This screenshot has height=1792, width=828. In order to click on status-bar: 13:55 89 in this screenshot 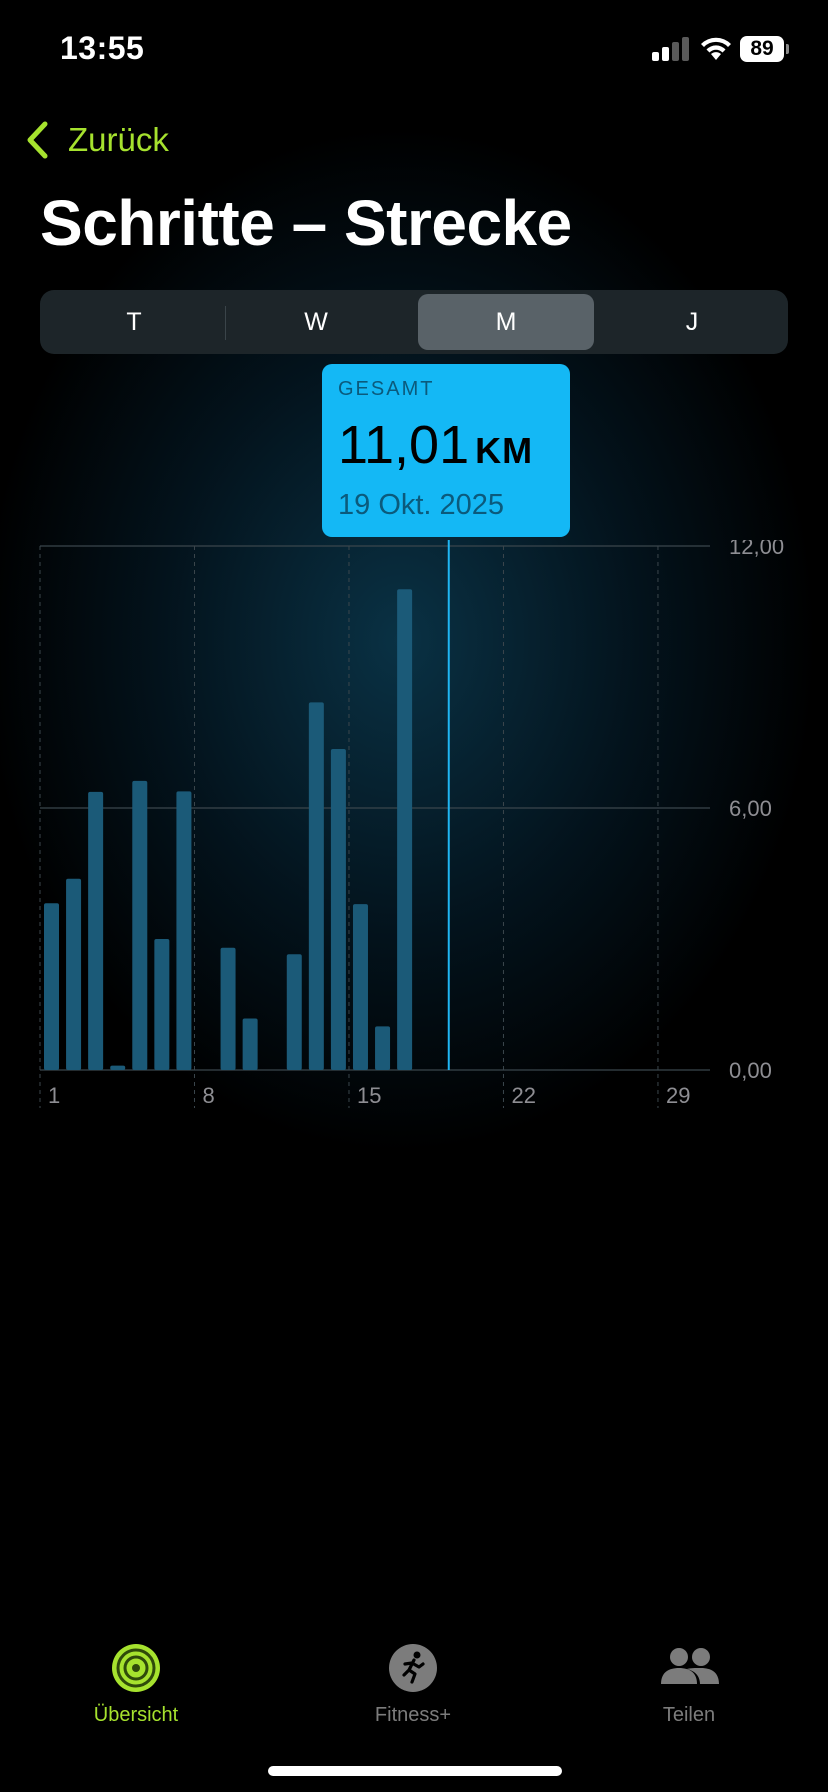, I will do `click(414, 50)`.